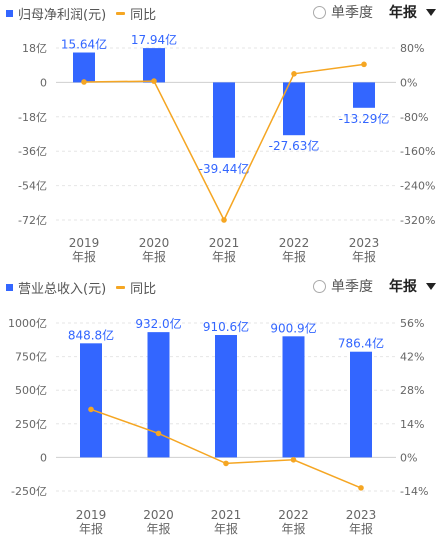  Describe the element at coordinates (412, 323) in the screenshot. I see `right-axis-tick-label: 56%` at that location.